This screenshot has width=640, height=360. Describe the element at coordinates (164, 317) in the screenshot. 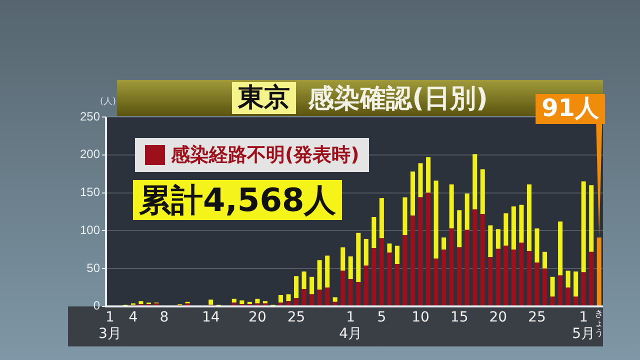

I see `x-tick-label: 8` at that location.